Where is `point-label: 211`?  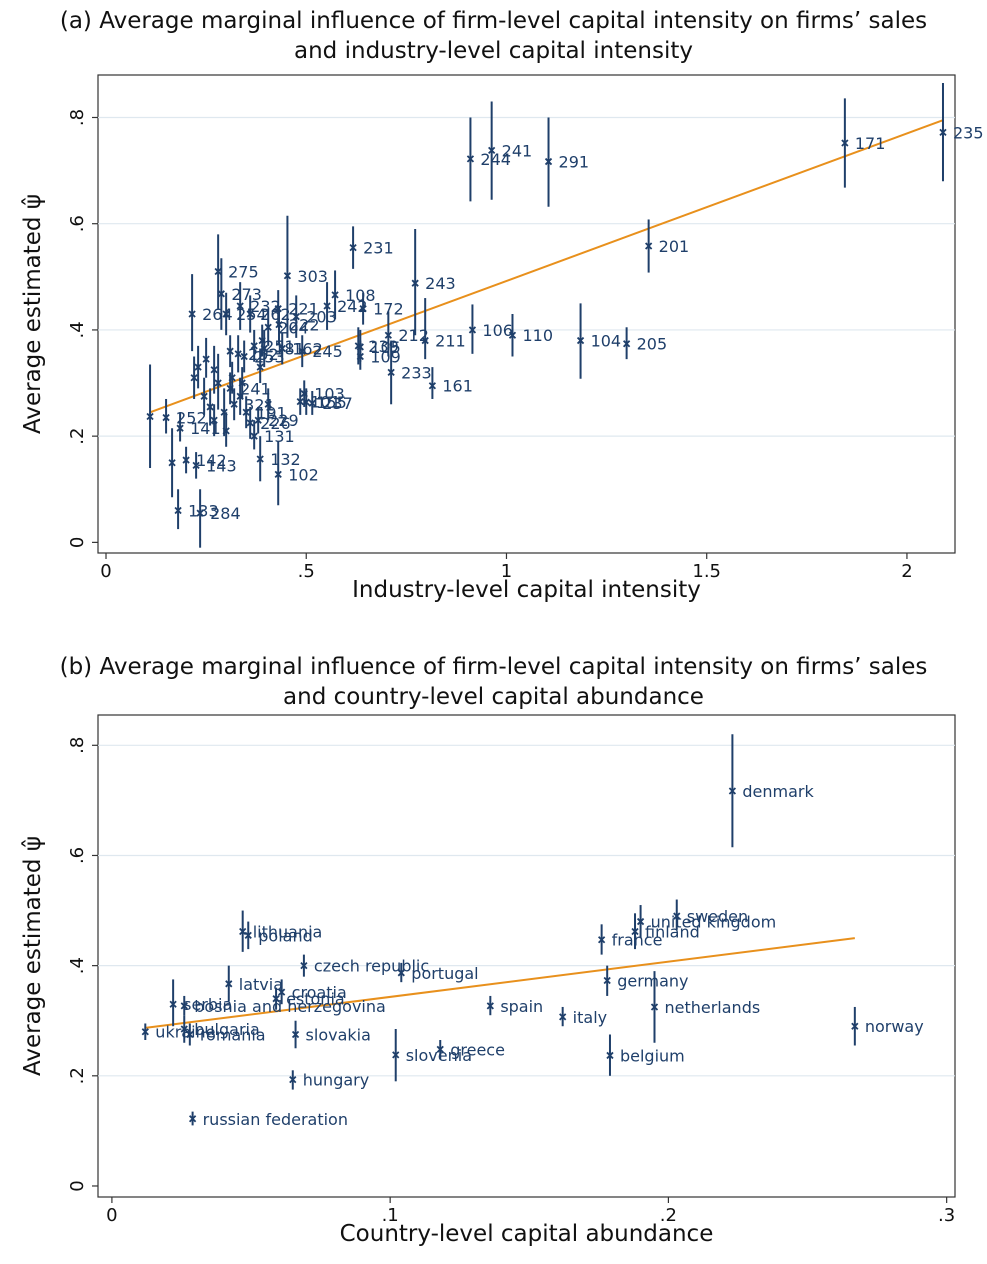
point-label: 211 is located at coordinates (450, 341).